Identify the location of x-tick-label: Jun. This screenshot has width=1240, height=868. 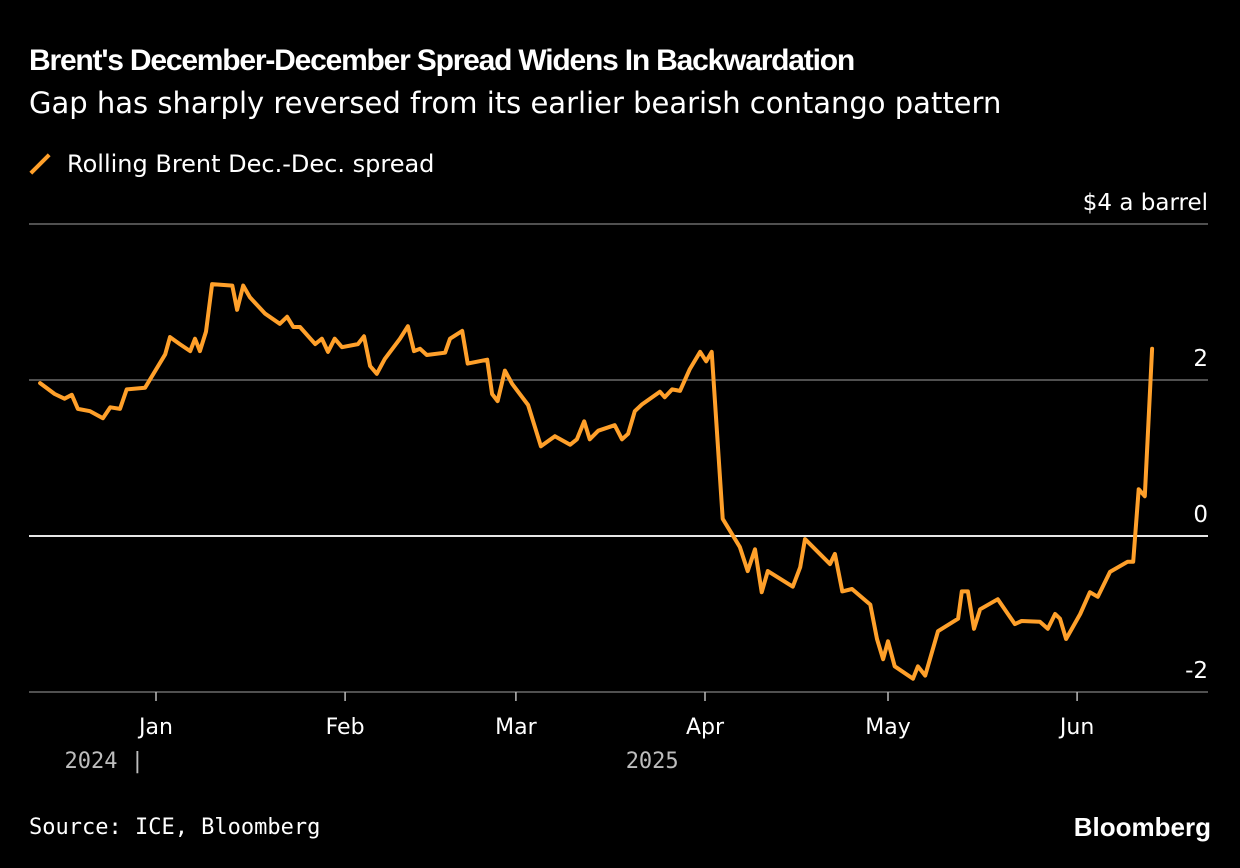
(1076, 727).